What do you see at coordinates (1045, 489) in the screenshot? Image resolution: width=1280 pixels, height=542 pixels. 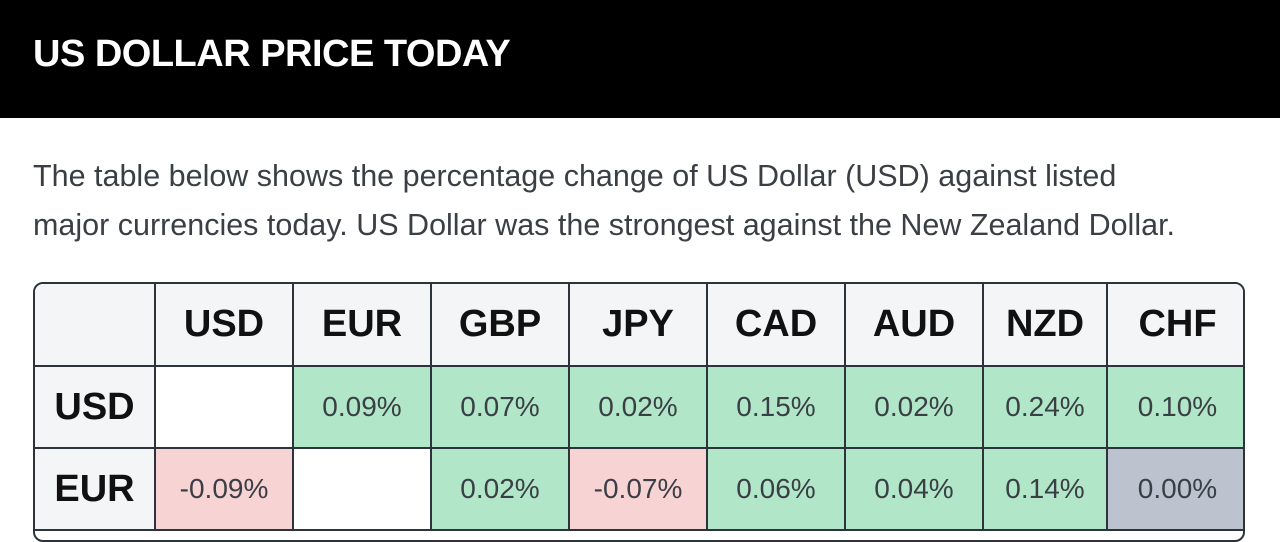 I see `table-cell: 0.14%` at bounding box center [1045, 489].